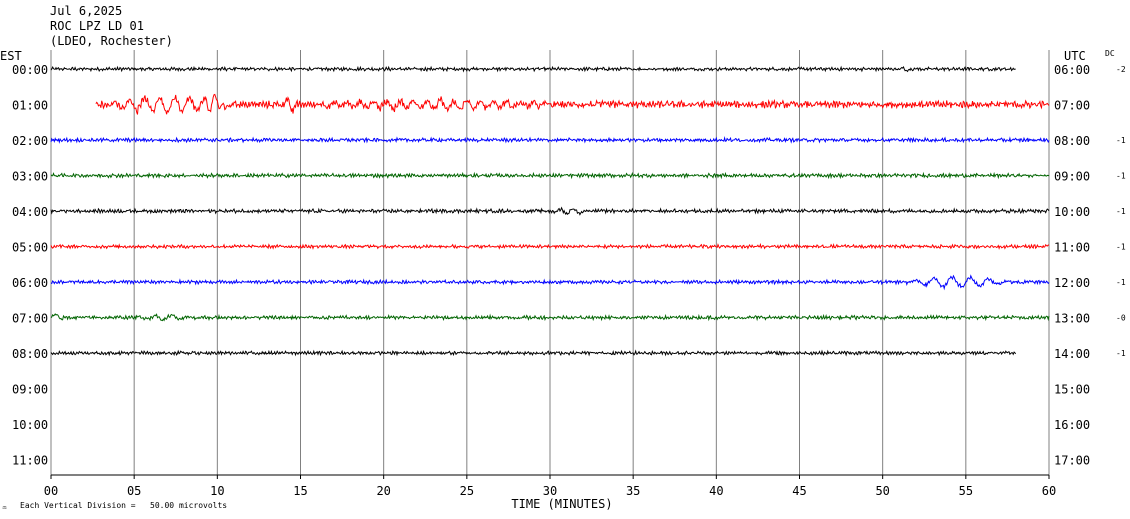 The height and width of the screenshot is (519, 1130). Describe the element at coordinates (1072, 106) in the screenshot. I see `row-label-utc: 07:00` at that location.